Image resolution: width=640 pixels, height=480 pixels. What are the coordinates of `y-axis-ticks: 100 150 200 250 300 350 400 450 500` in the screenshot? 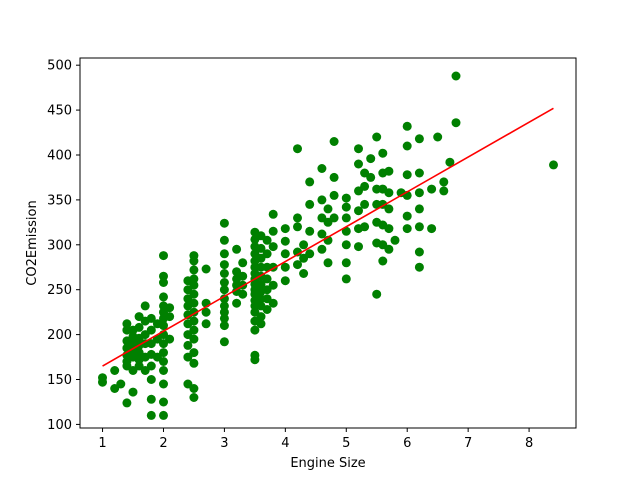 It's located at (63, 246).